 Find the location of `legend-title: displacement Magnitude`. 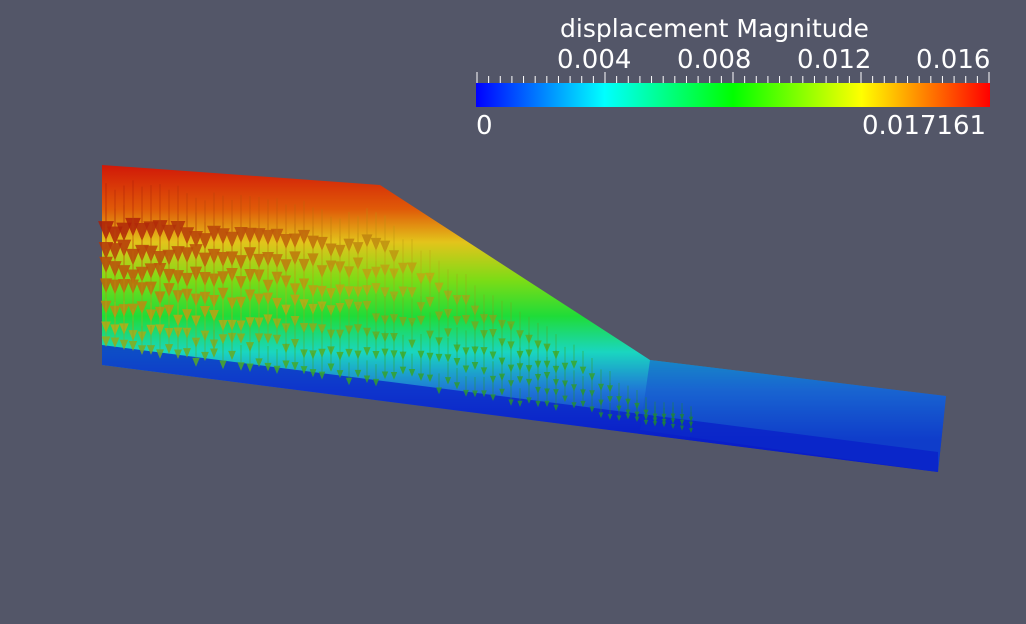

legend-title: displacement Magnitude is located at coordinates (714, 28).